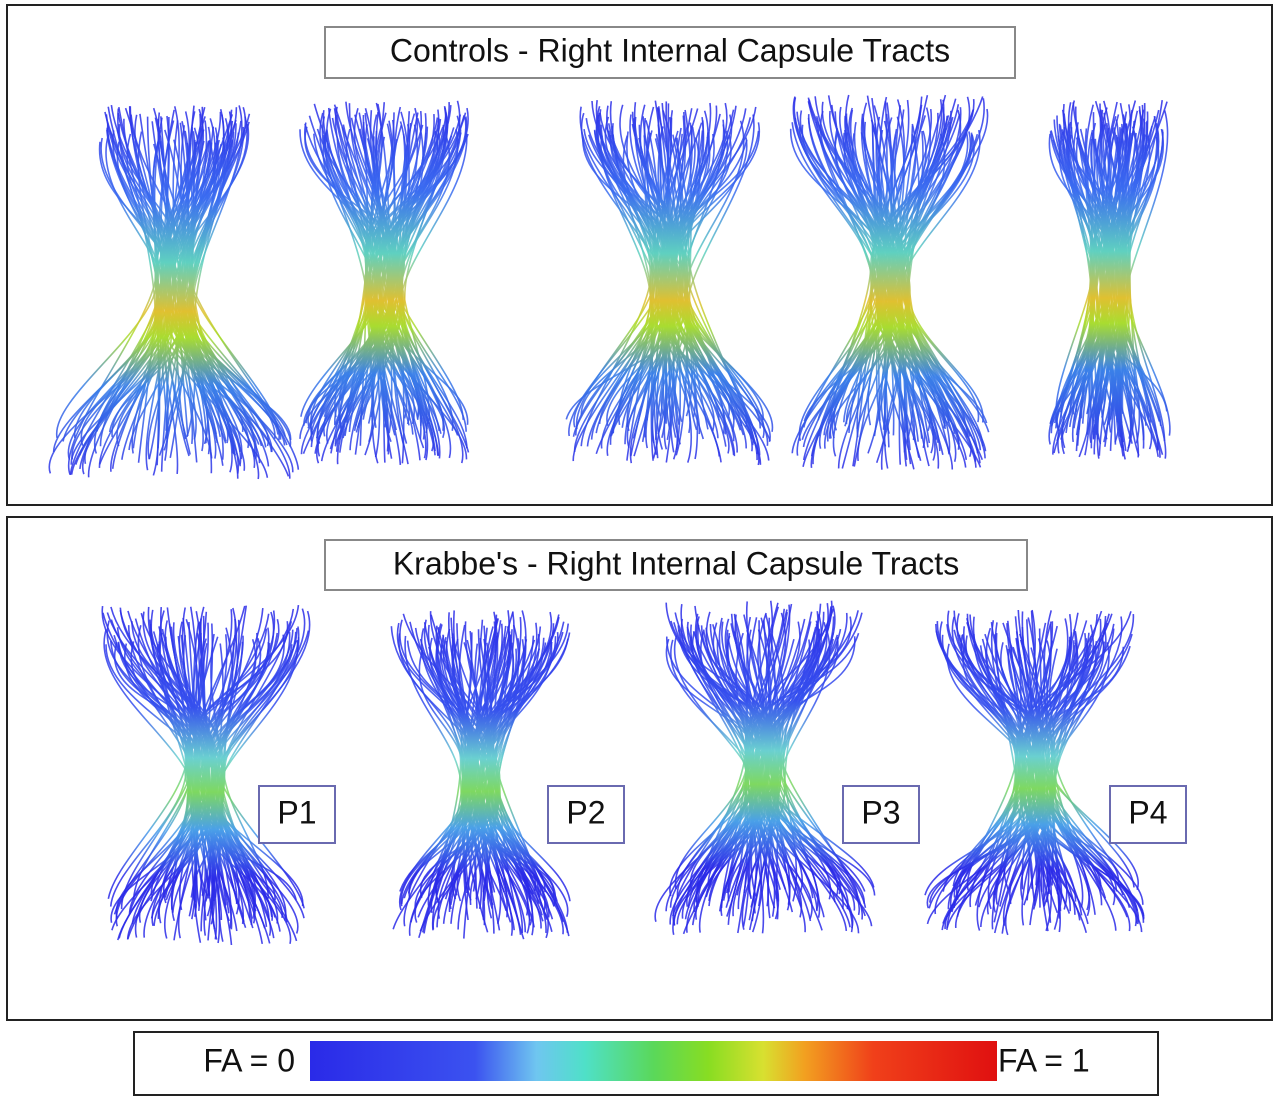 This screenshot has width=1280, height=1108. What do you see at coordinates (586, 814) in the screenshot?
I see `patient-label-box` at bounding box center [586, 814].